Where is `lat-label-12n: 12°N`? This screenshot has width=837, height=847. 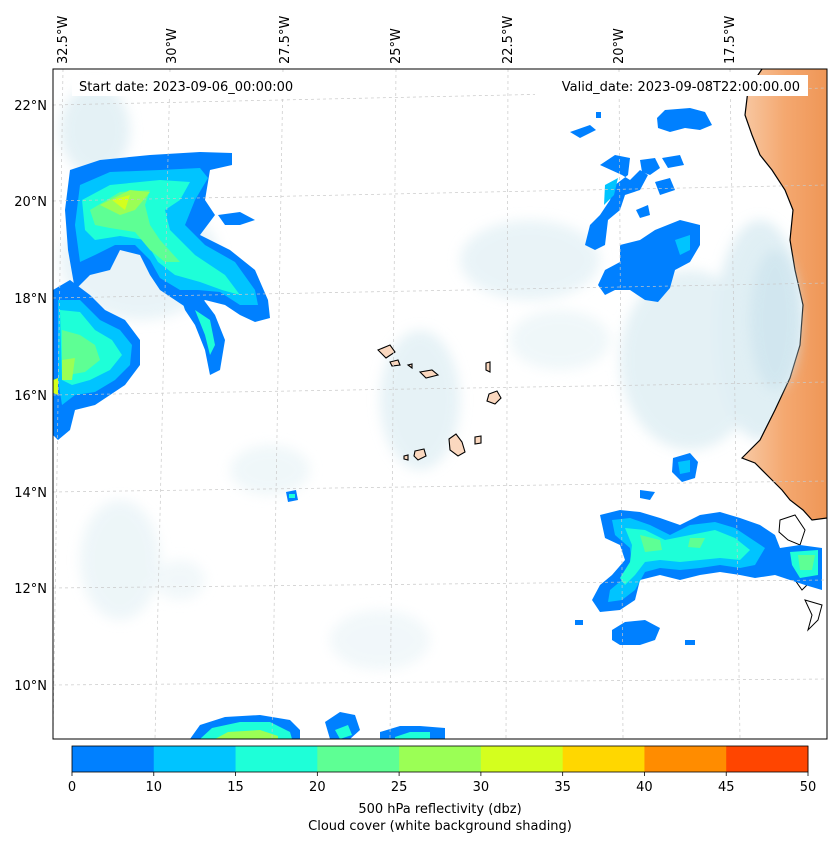
lat-label-12n: 12°N is located at coordinates (30, 589).